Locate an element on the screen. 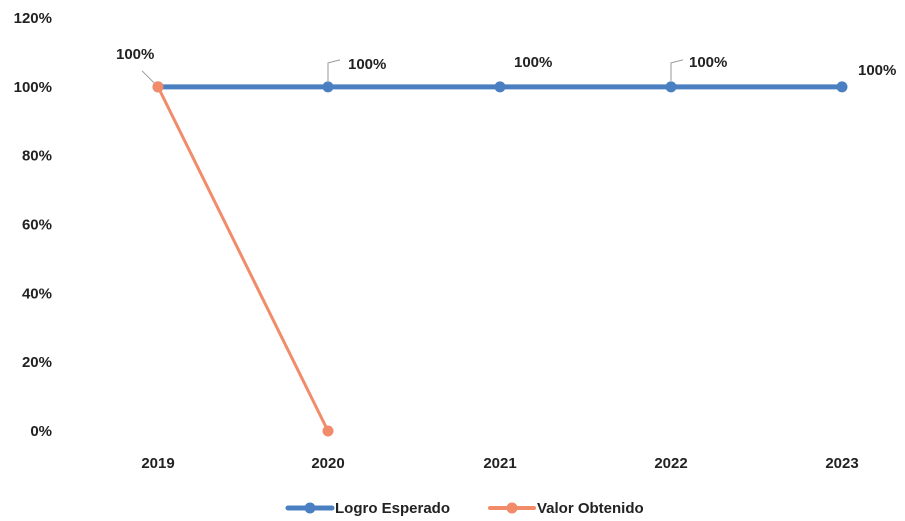 The width and height of the screenshot is (905, 521). legend-item-logro-esperado: Logro Esperado is located at coordinates (367, 508).